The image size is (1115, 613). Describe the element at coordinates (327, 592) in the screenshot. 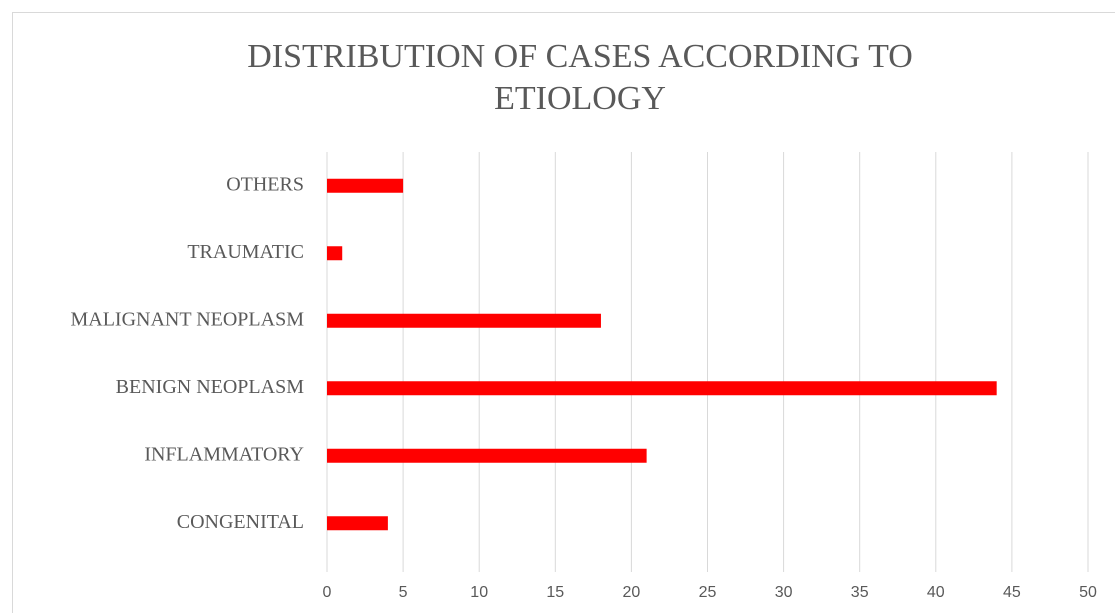

I see `x-tick-label: 0` at that location.